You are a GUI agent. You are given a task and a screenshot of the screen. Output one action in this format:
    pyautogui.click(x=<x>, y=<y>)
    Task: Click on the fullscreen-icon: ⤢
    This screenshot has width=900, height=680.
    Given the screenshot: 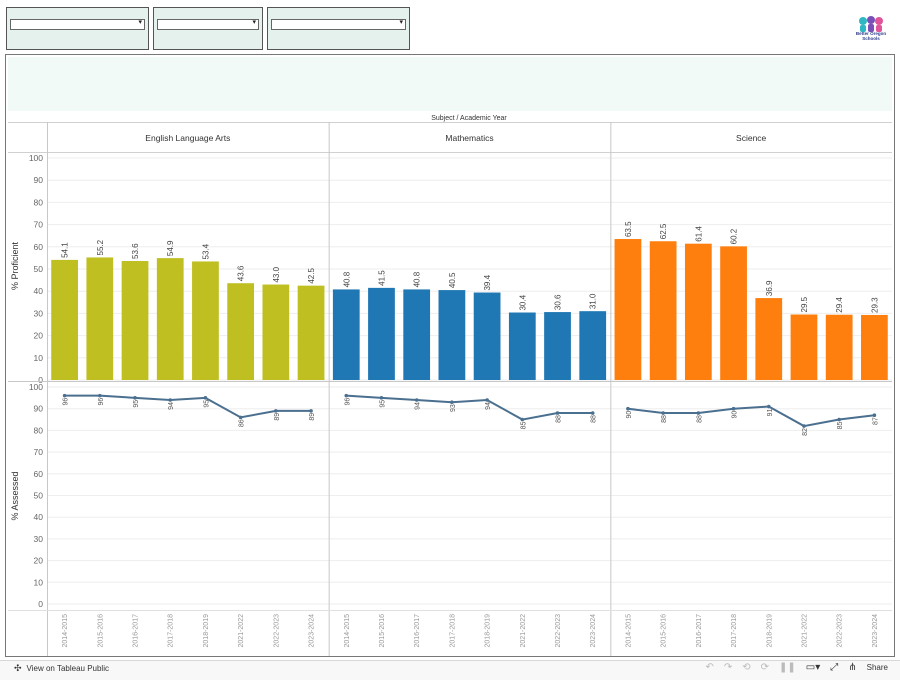 What is the action you would take?
    pyautogui.click(x=834, y=667)
    